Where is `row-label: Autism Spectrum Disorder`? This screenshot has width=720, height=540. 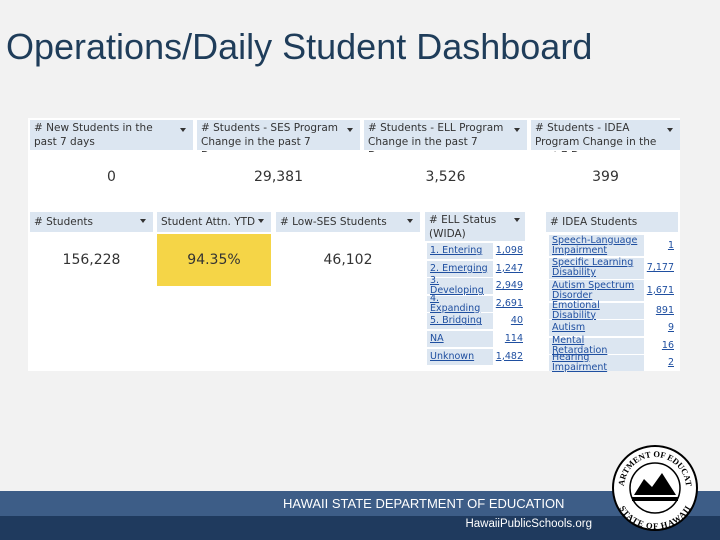
row-label: Autism Spectrum Disorder is located at coordinates (596, 290).